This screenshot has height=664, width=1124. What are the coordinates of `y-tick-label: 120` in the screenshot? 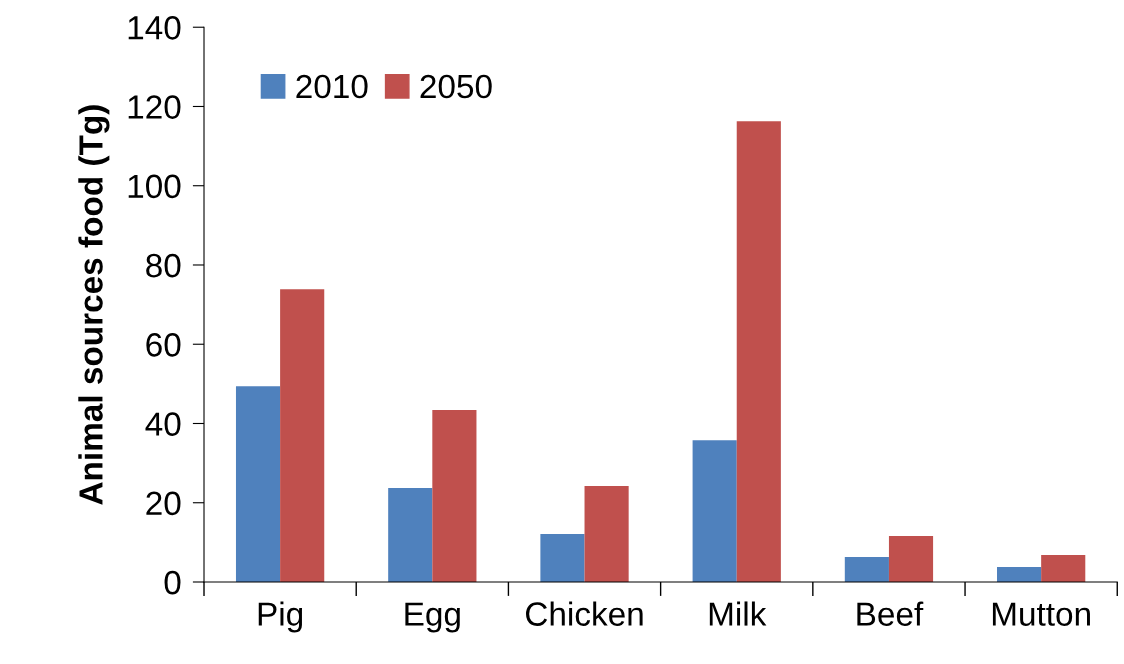 It's located at (154, 107).